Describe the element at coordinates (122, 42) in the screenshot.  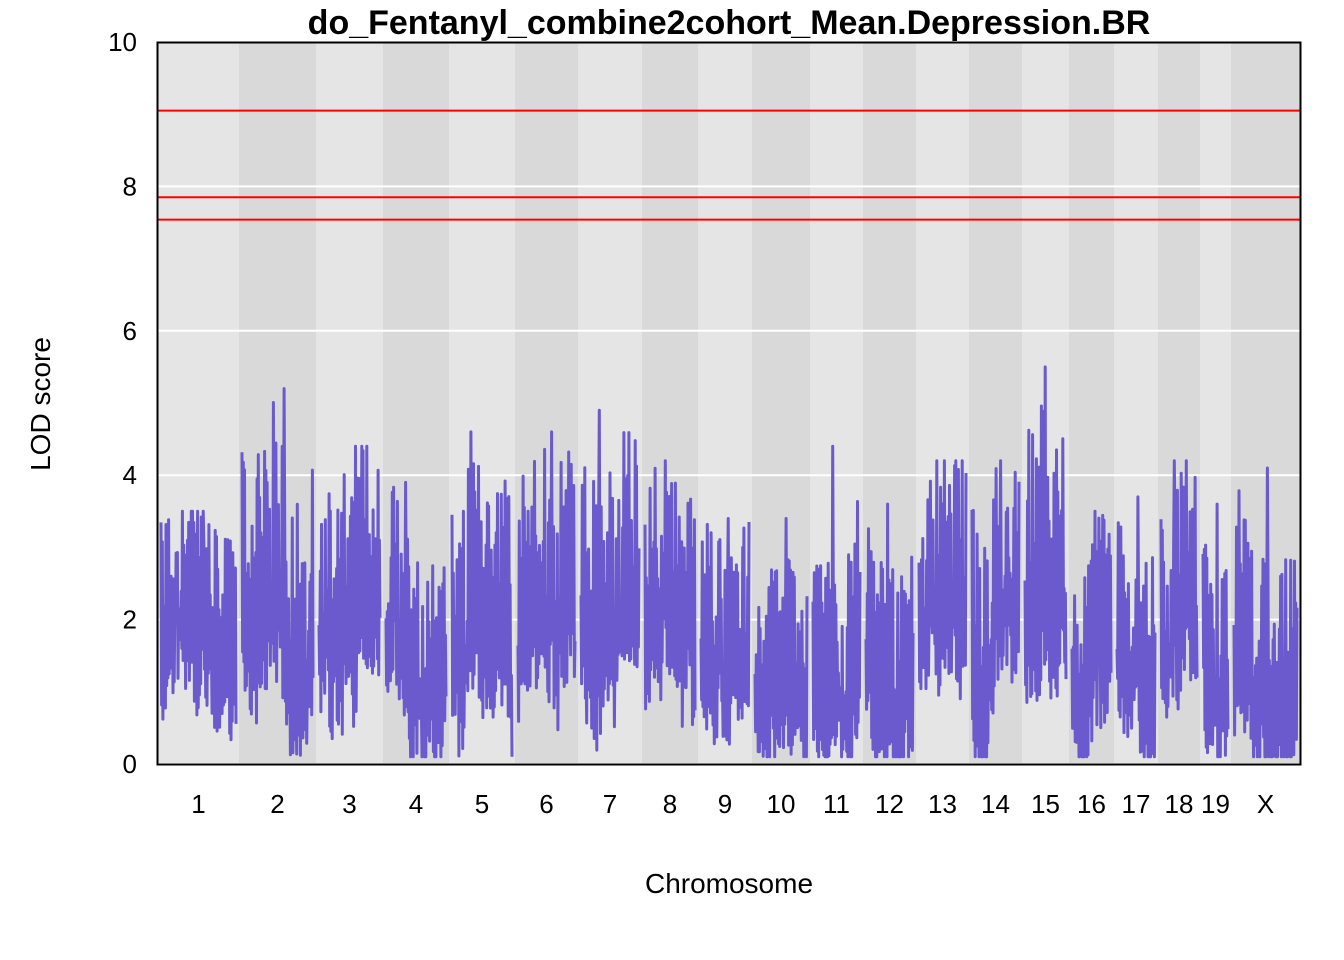
I see `y-tick-label: 10` at that location.